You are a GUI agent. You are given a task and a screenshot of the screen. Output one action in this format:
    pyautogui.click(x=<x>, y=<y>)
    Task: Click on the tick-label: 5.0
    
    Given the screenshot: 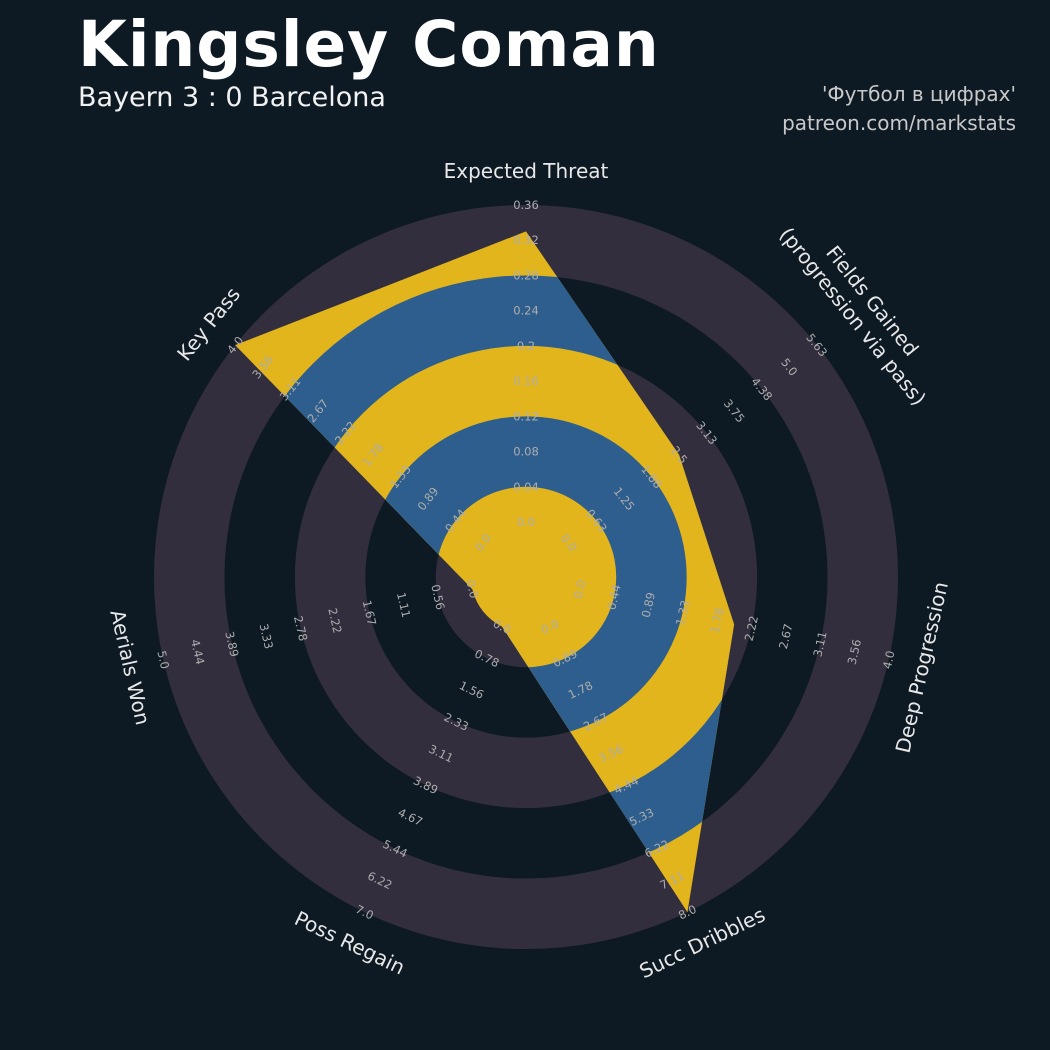 What is the action you would take?
    pyautogui.click(x=163, y=659)
    